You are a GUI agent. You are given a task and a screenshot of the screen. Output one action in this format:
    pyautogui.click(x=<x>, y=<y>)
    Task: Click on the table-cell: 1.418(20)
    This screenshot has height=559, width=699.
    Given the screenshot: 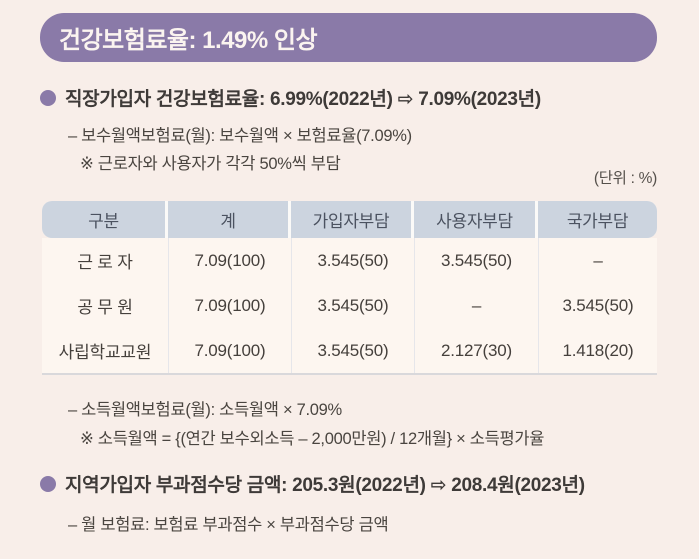 What is the action you would take?
    pyautogui.click(x=597, y=350)
    